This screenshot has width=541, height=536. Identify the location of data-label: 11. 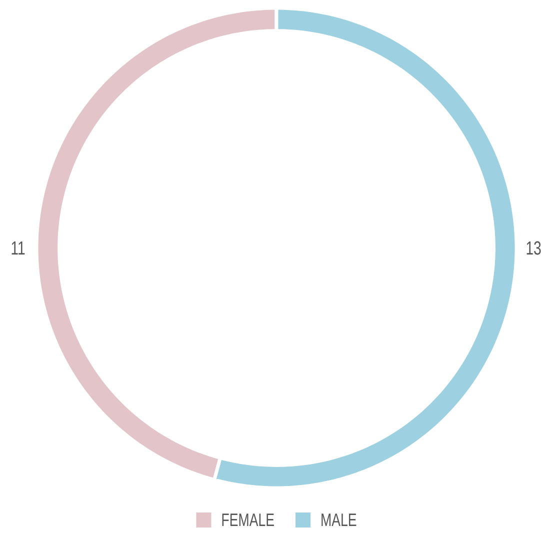
(18, 248).